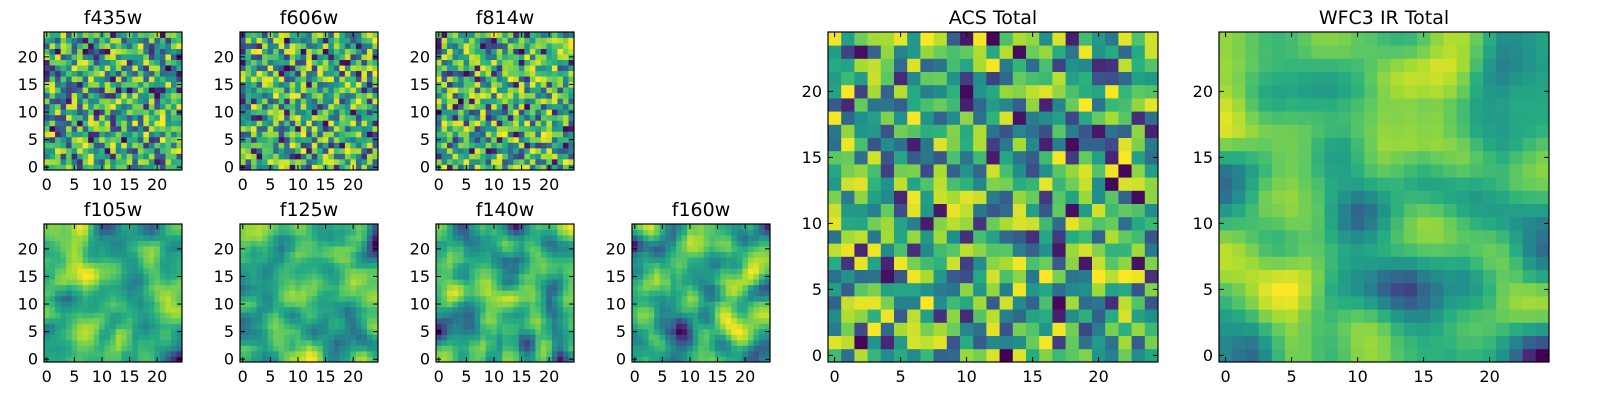 Image resolution: width=1600 pixels, height=400 pixels. I want to click on x-tick-label: 20, so click(353, 376).